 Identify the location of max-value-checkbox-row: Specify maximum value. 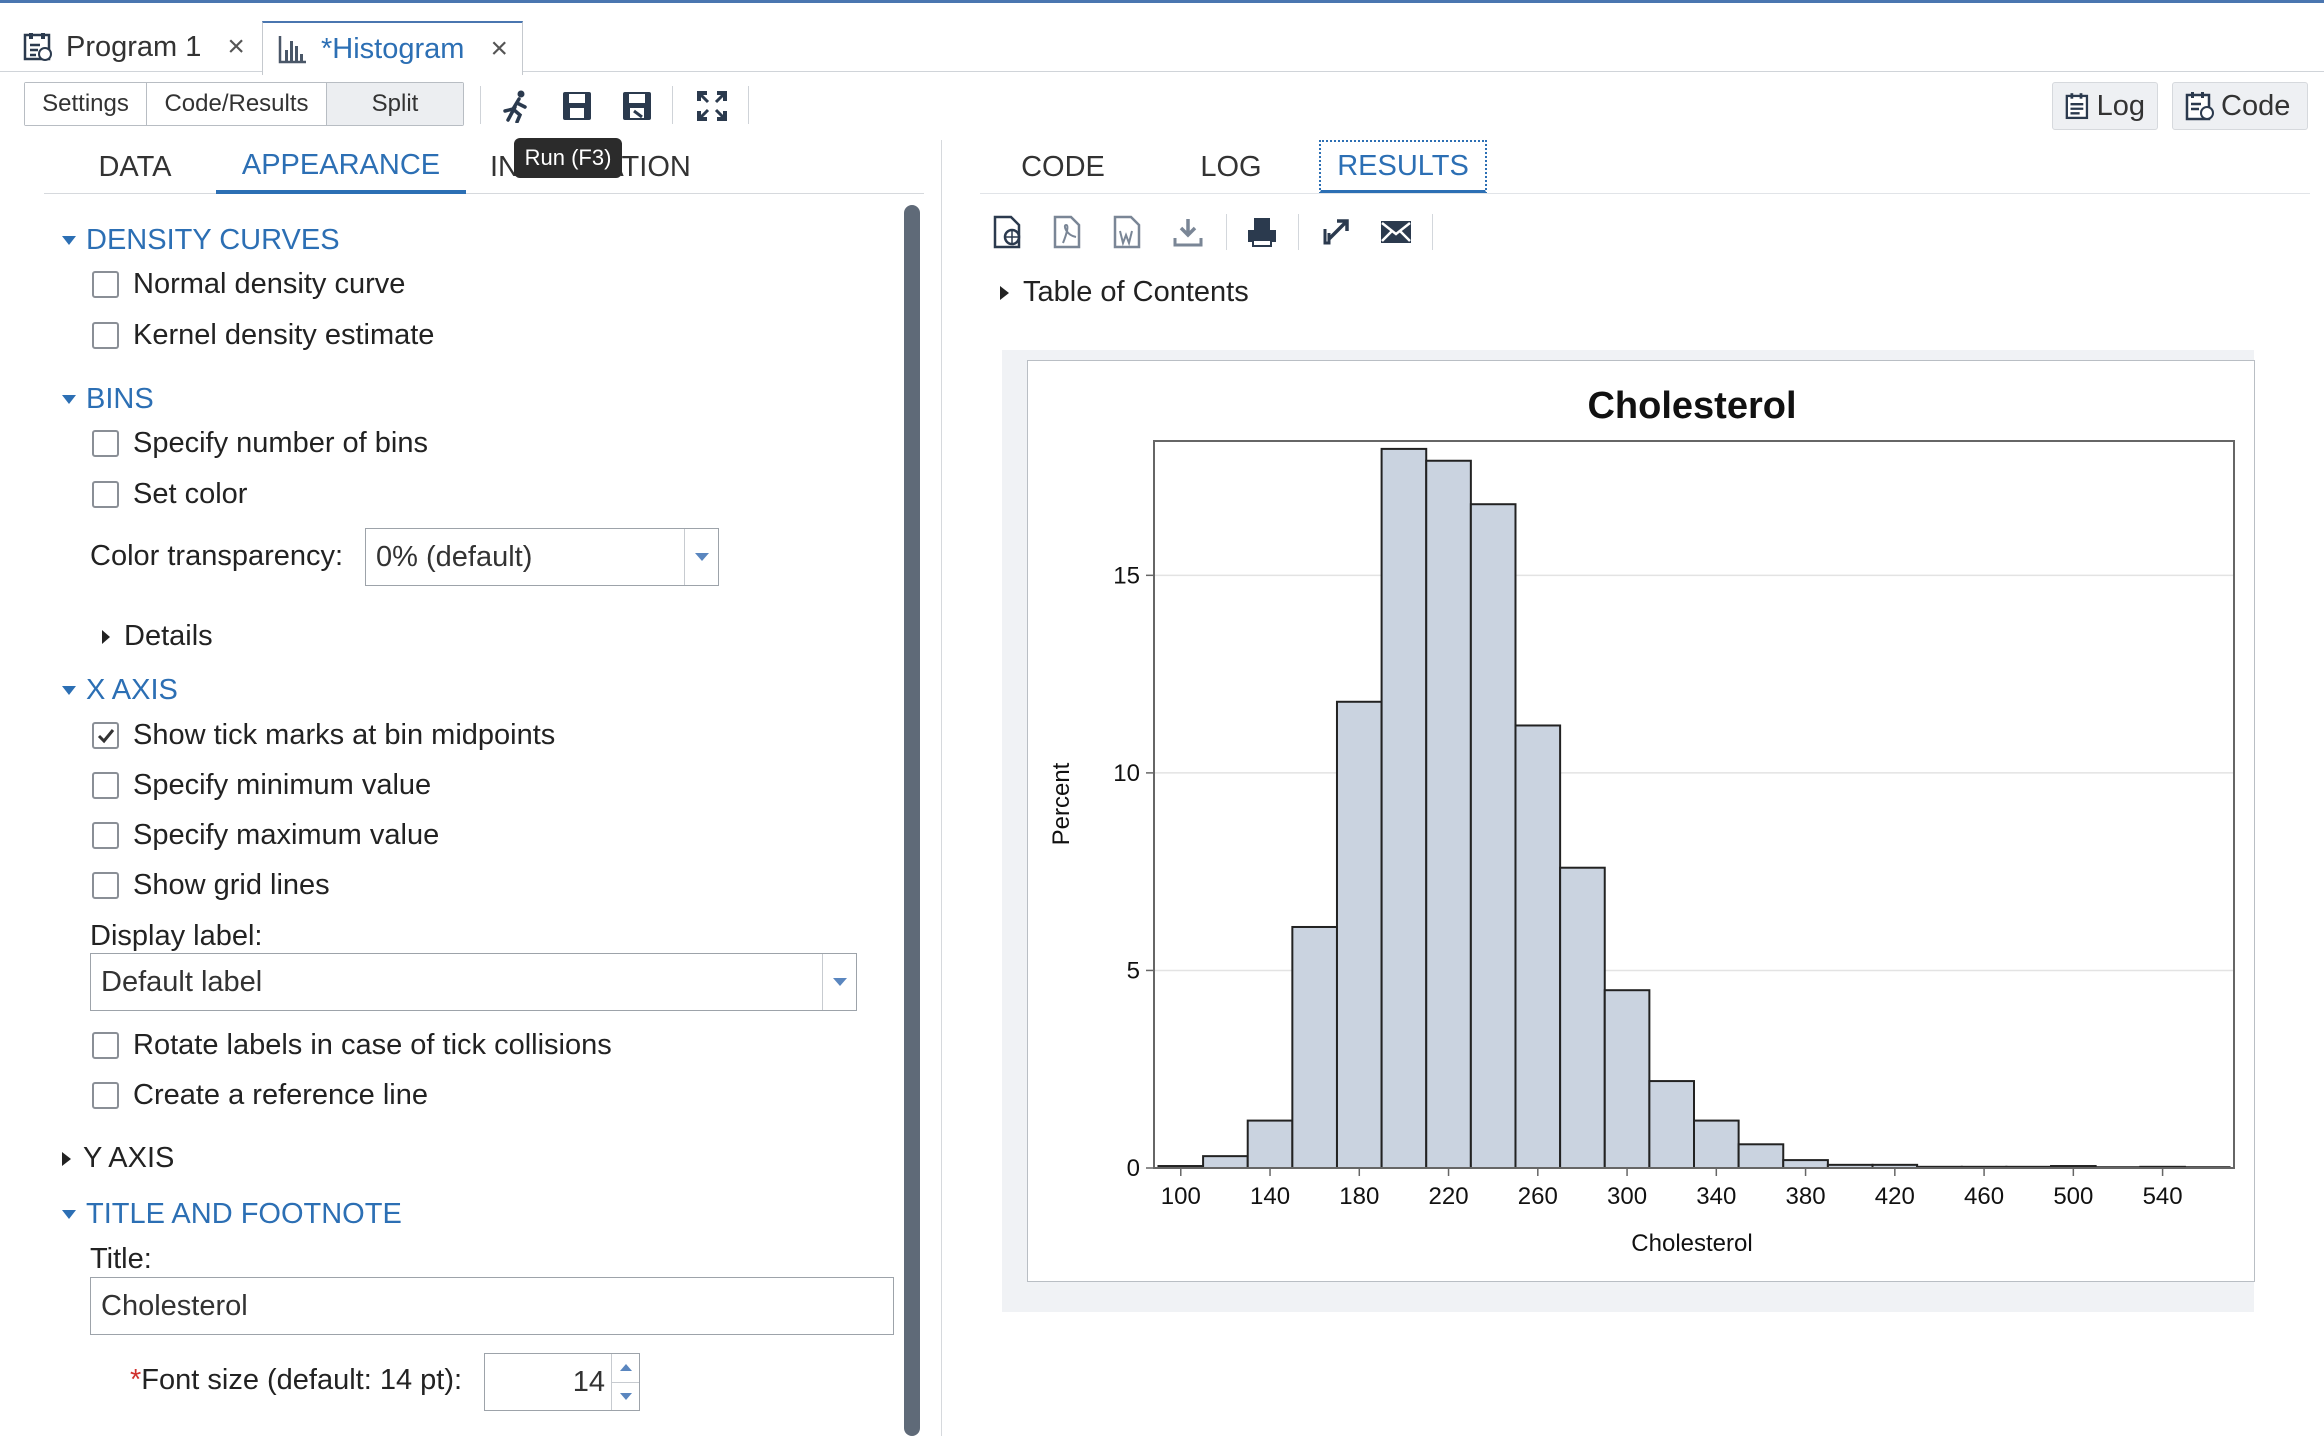
(265, 835).